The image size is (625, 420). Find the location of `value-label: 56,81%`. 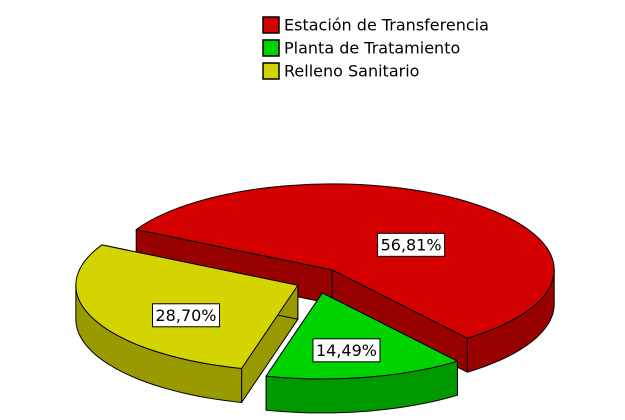

value-label: 56,81% is located at coordinates (411, 244).